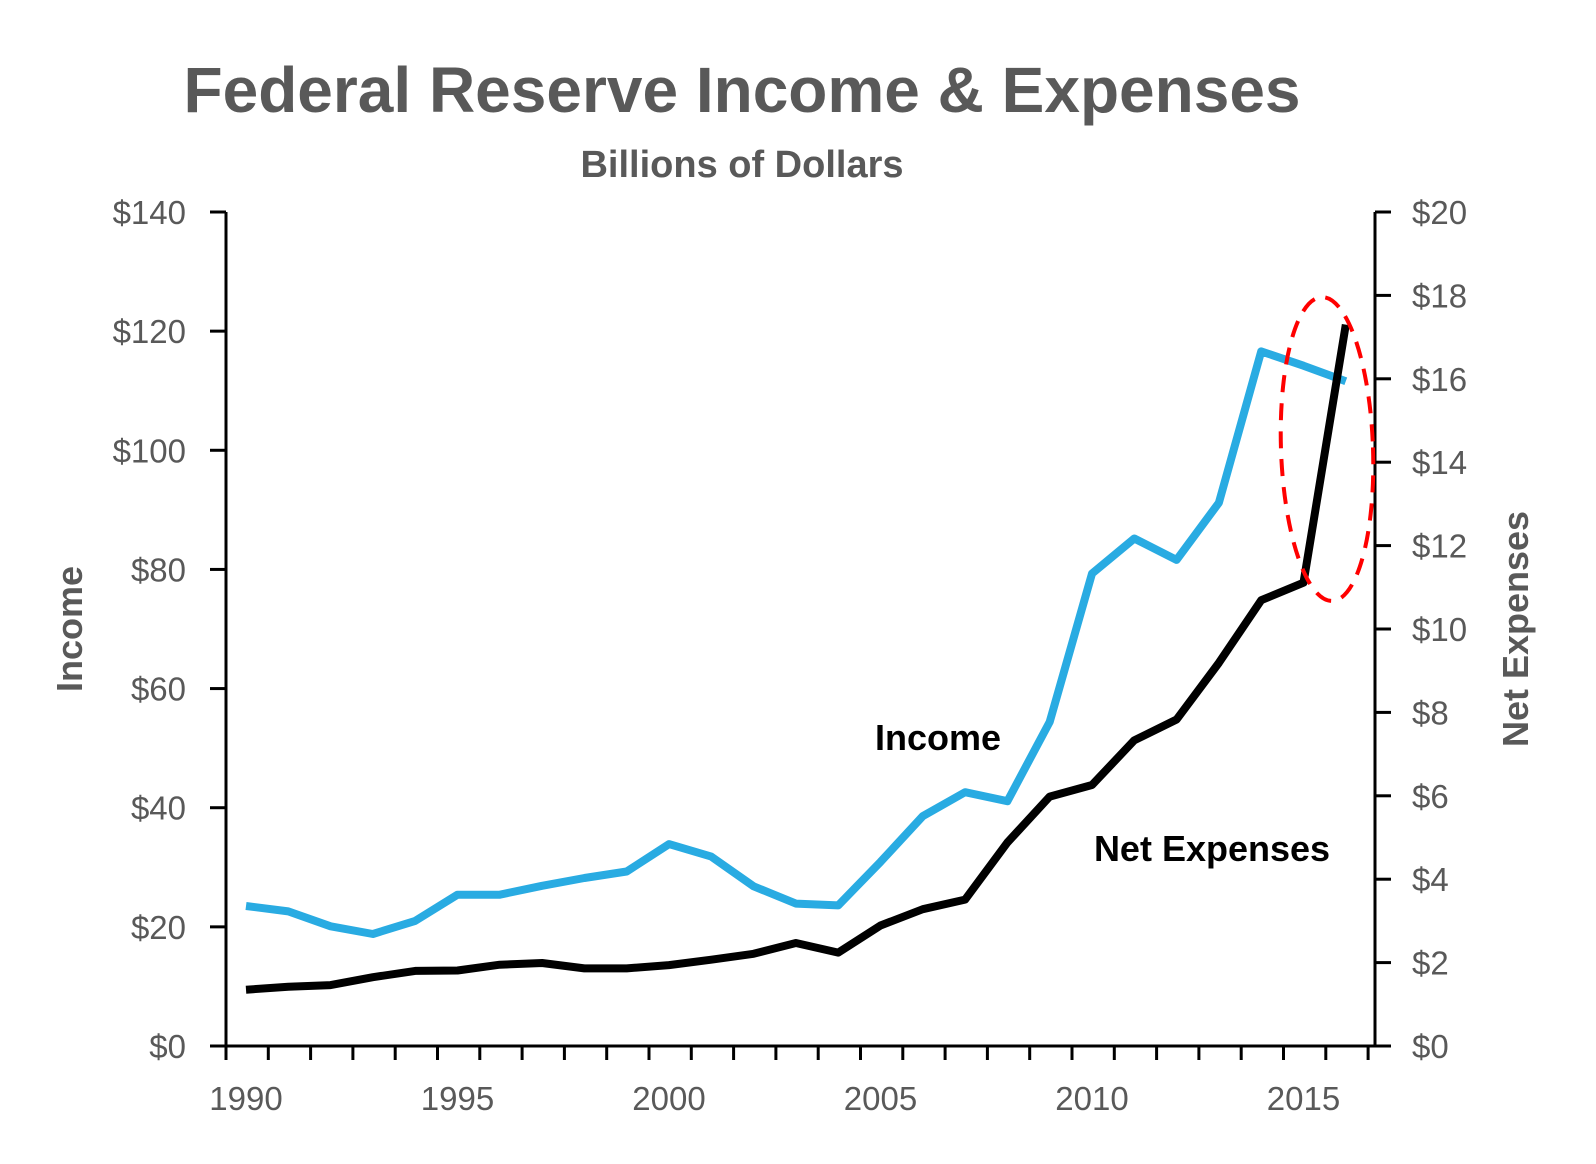 This screenshot has height=1164, width=1596. Describe the element at coordinates (1439, 546) in the screenshot. I see `y2-tick-label: $12` at that location.